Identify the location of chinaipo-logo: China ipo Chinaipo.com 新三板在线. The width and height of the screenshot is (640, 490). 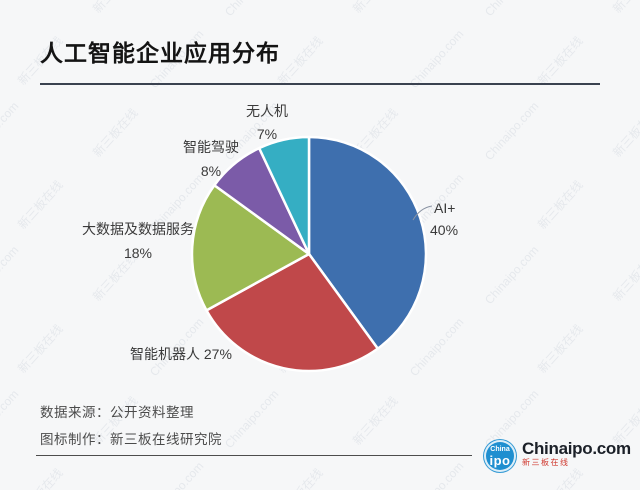
(557, 456).